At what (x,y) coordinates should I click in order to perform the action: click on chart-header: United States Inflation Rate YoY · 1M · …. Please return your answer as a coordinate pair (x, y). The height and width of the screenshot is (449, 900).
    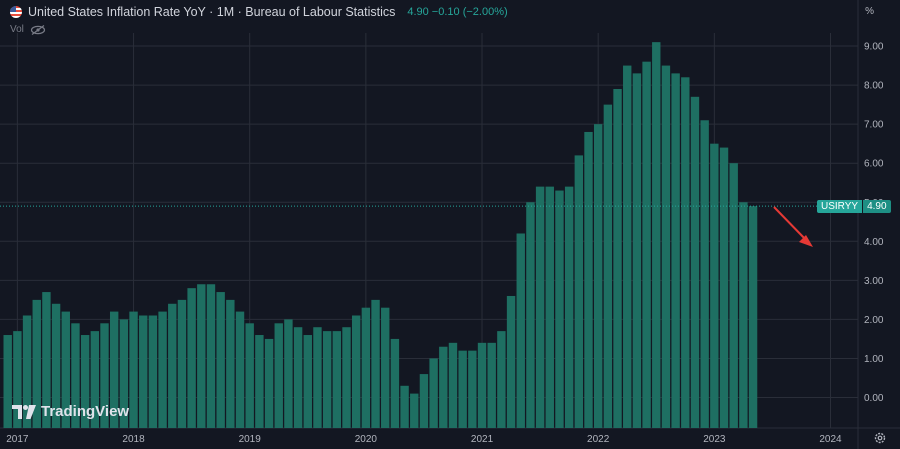
    Looking at the image, I should click on (259, 12).